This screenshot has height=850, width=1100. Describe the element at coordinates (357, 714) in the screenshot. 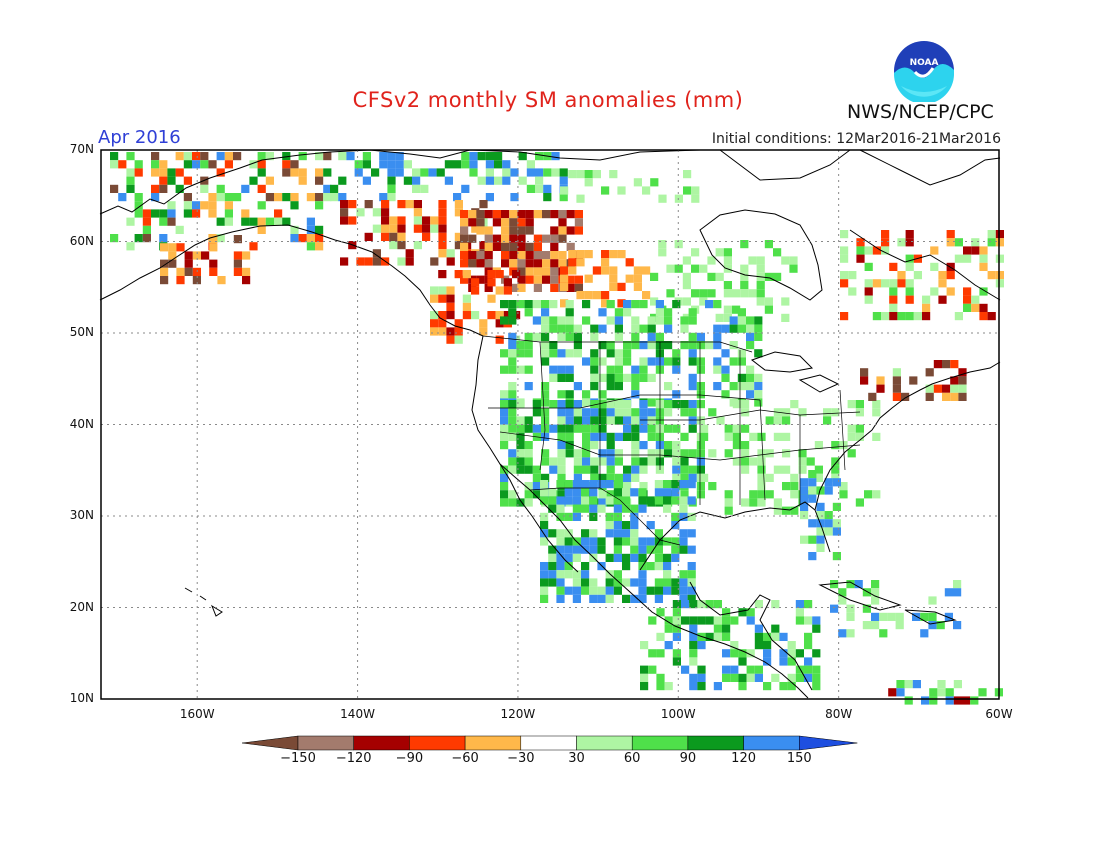

I see `lon-label: 140W` at that location.